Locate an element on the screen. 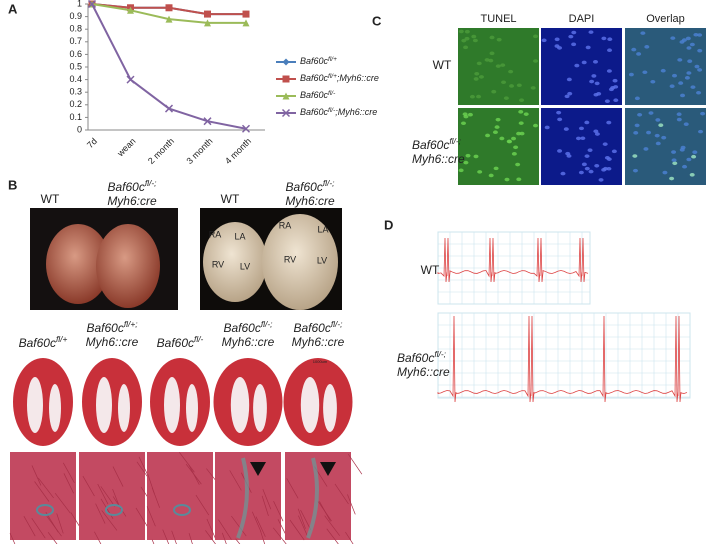 Image resolution: width=708 pixels, height=544 pixels. legend-sup: fl/+ is located at coordinates (332, 76).